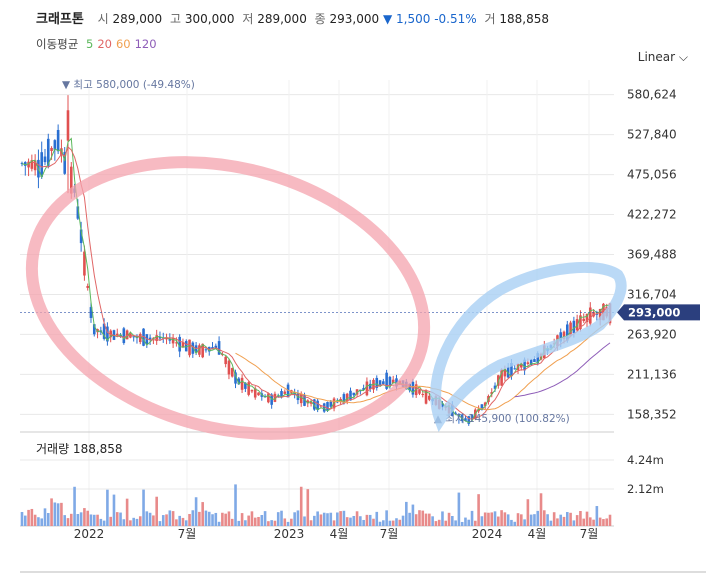  What do you see at coordinates (562, 370) in the screenshot?
I see `ma120-line` at bounding box center [562, 370].